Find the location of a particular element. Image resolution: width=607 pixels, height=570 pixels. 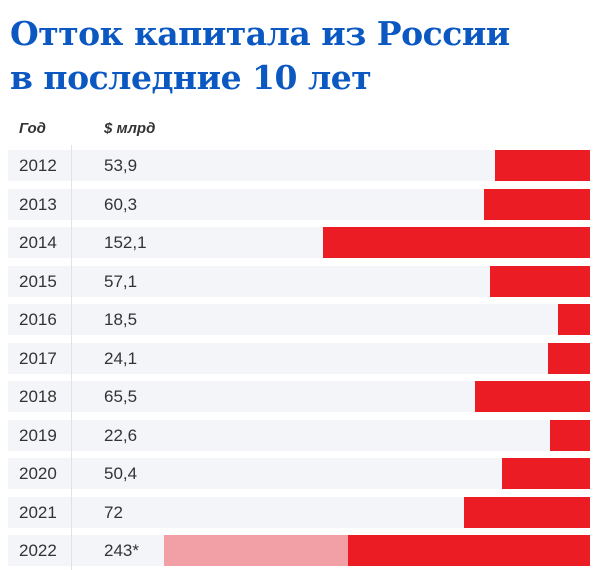

table-row: 2015 57,1 is located at coordinates (299, 281).